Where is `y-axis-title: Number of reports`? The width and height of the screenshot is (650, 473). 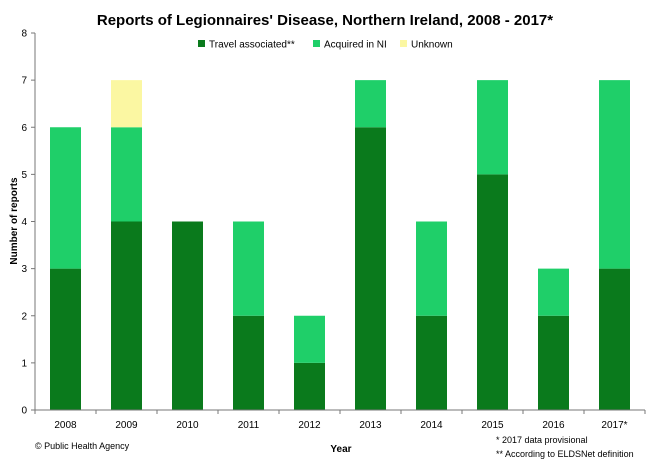 y-axis-title: Number of reports is located at coordinates (14, 221).